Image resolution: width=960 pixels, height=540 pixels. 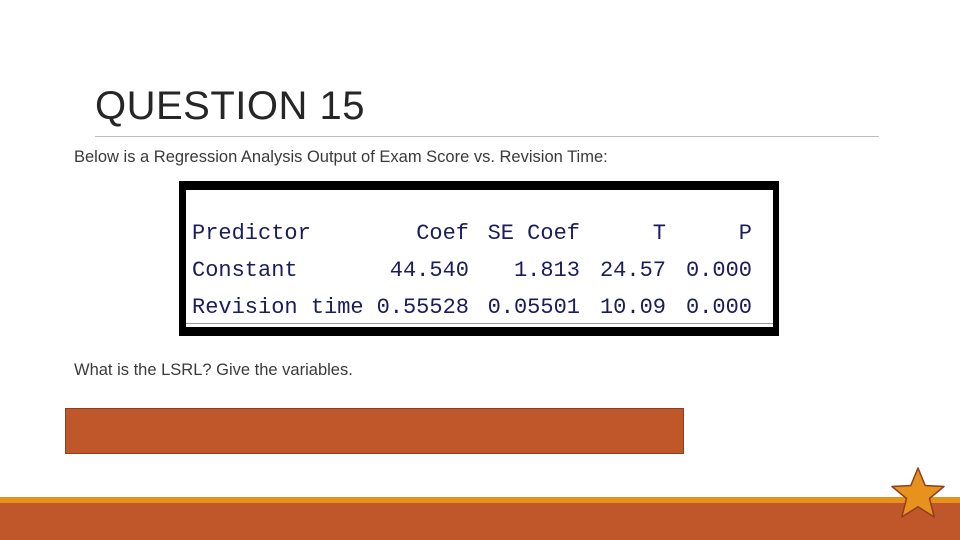 I want to click on header-predictor: Predictor, so click(x=251, y=233).